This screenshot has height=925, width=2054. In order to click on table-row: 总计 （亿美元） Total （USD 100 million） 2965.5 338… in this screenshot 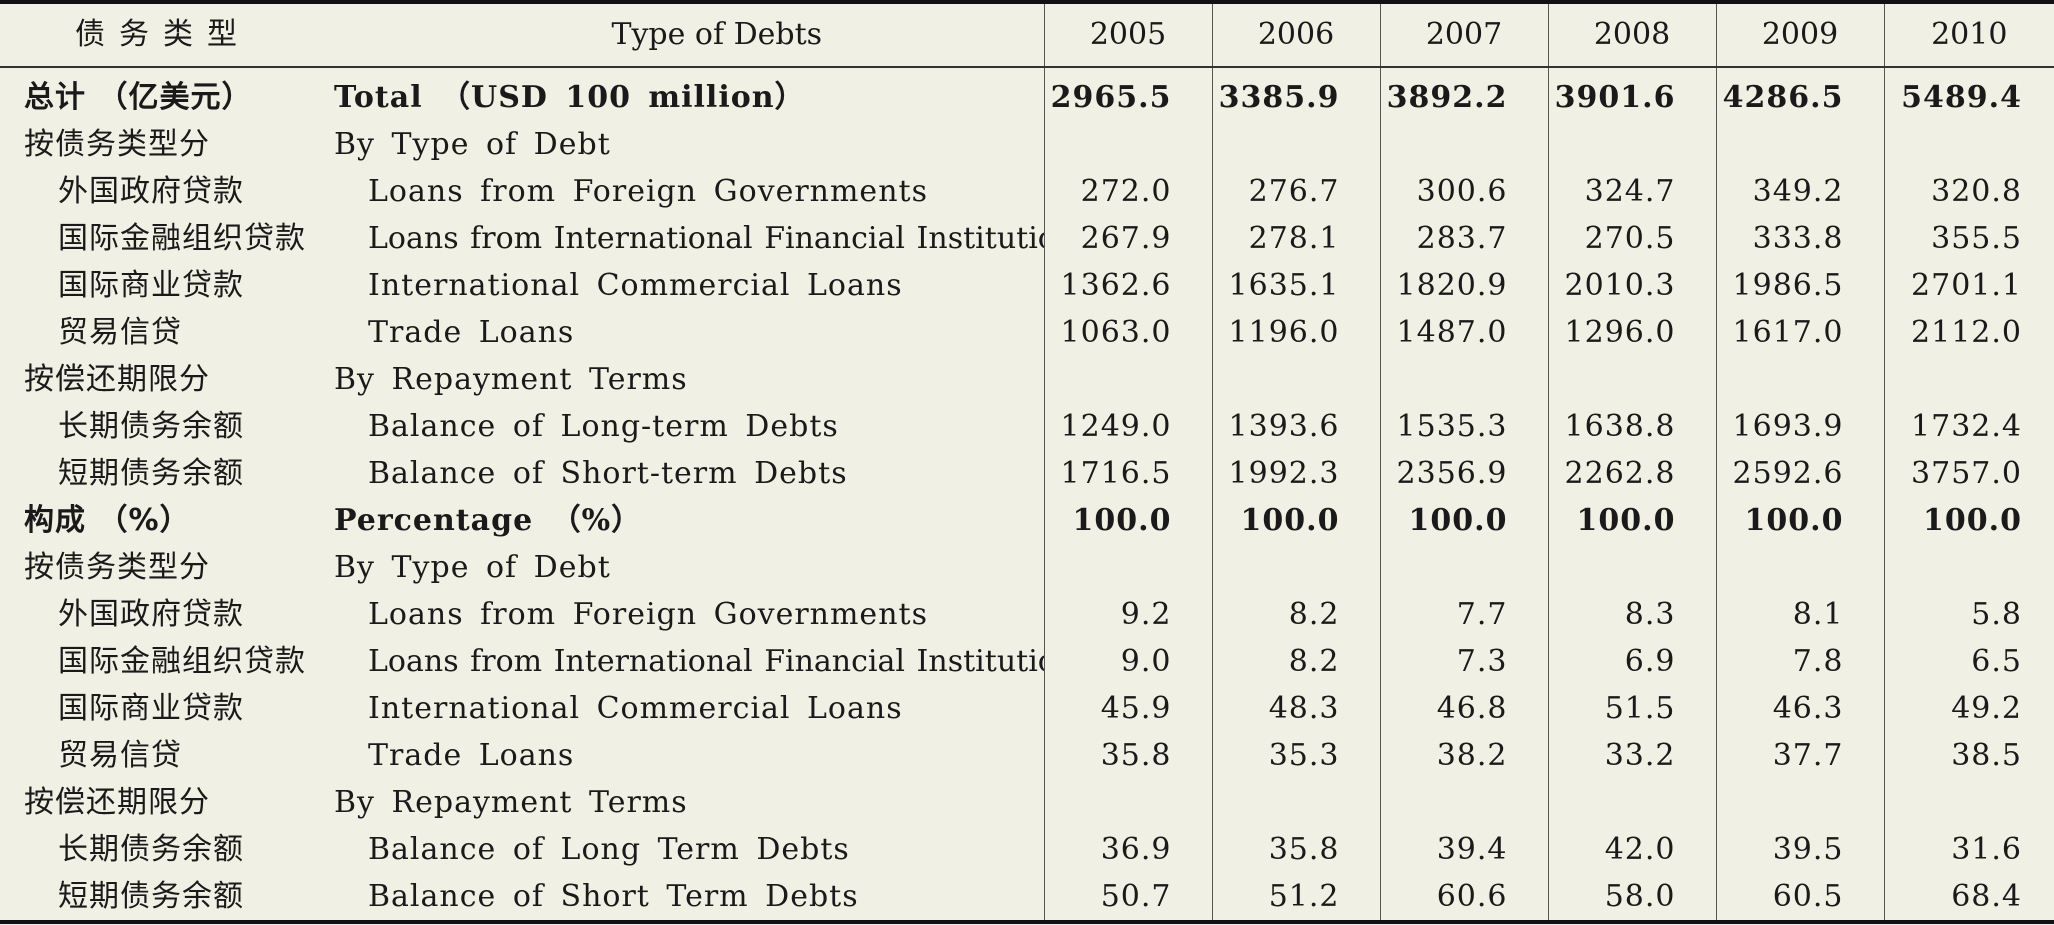, I will do `click(1027, 94)`.